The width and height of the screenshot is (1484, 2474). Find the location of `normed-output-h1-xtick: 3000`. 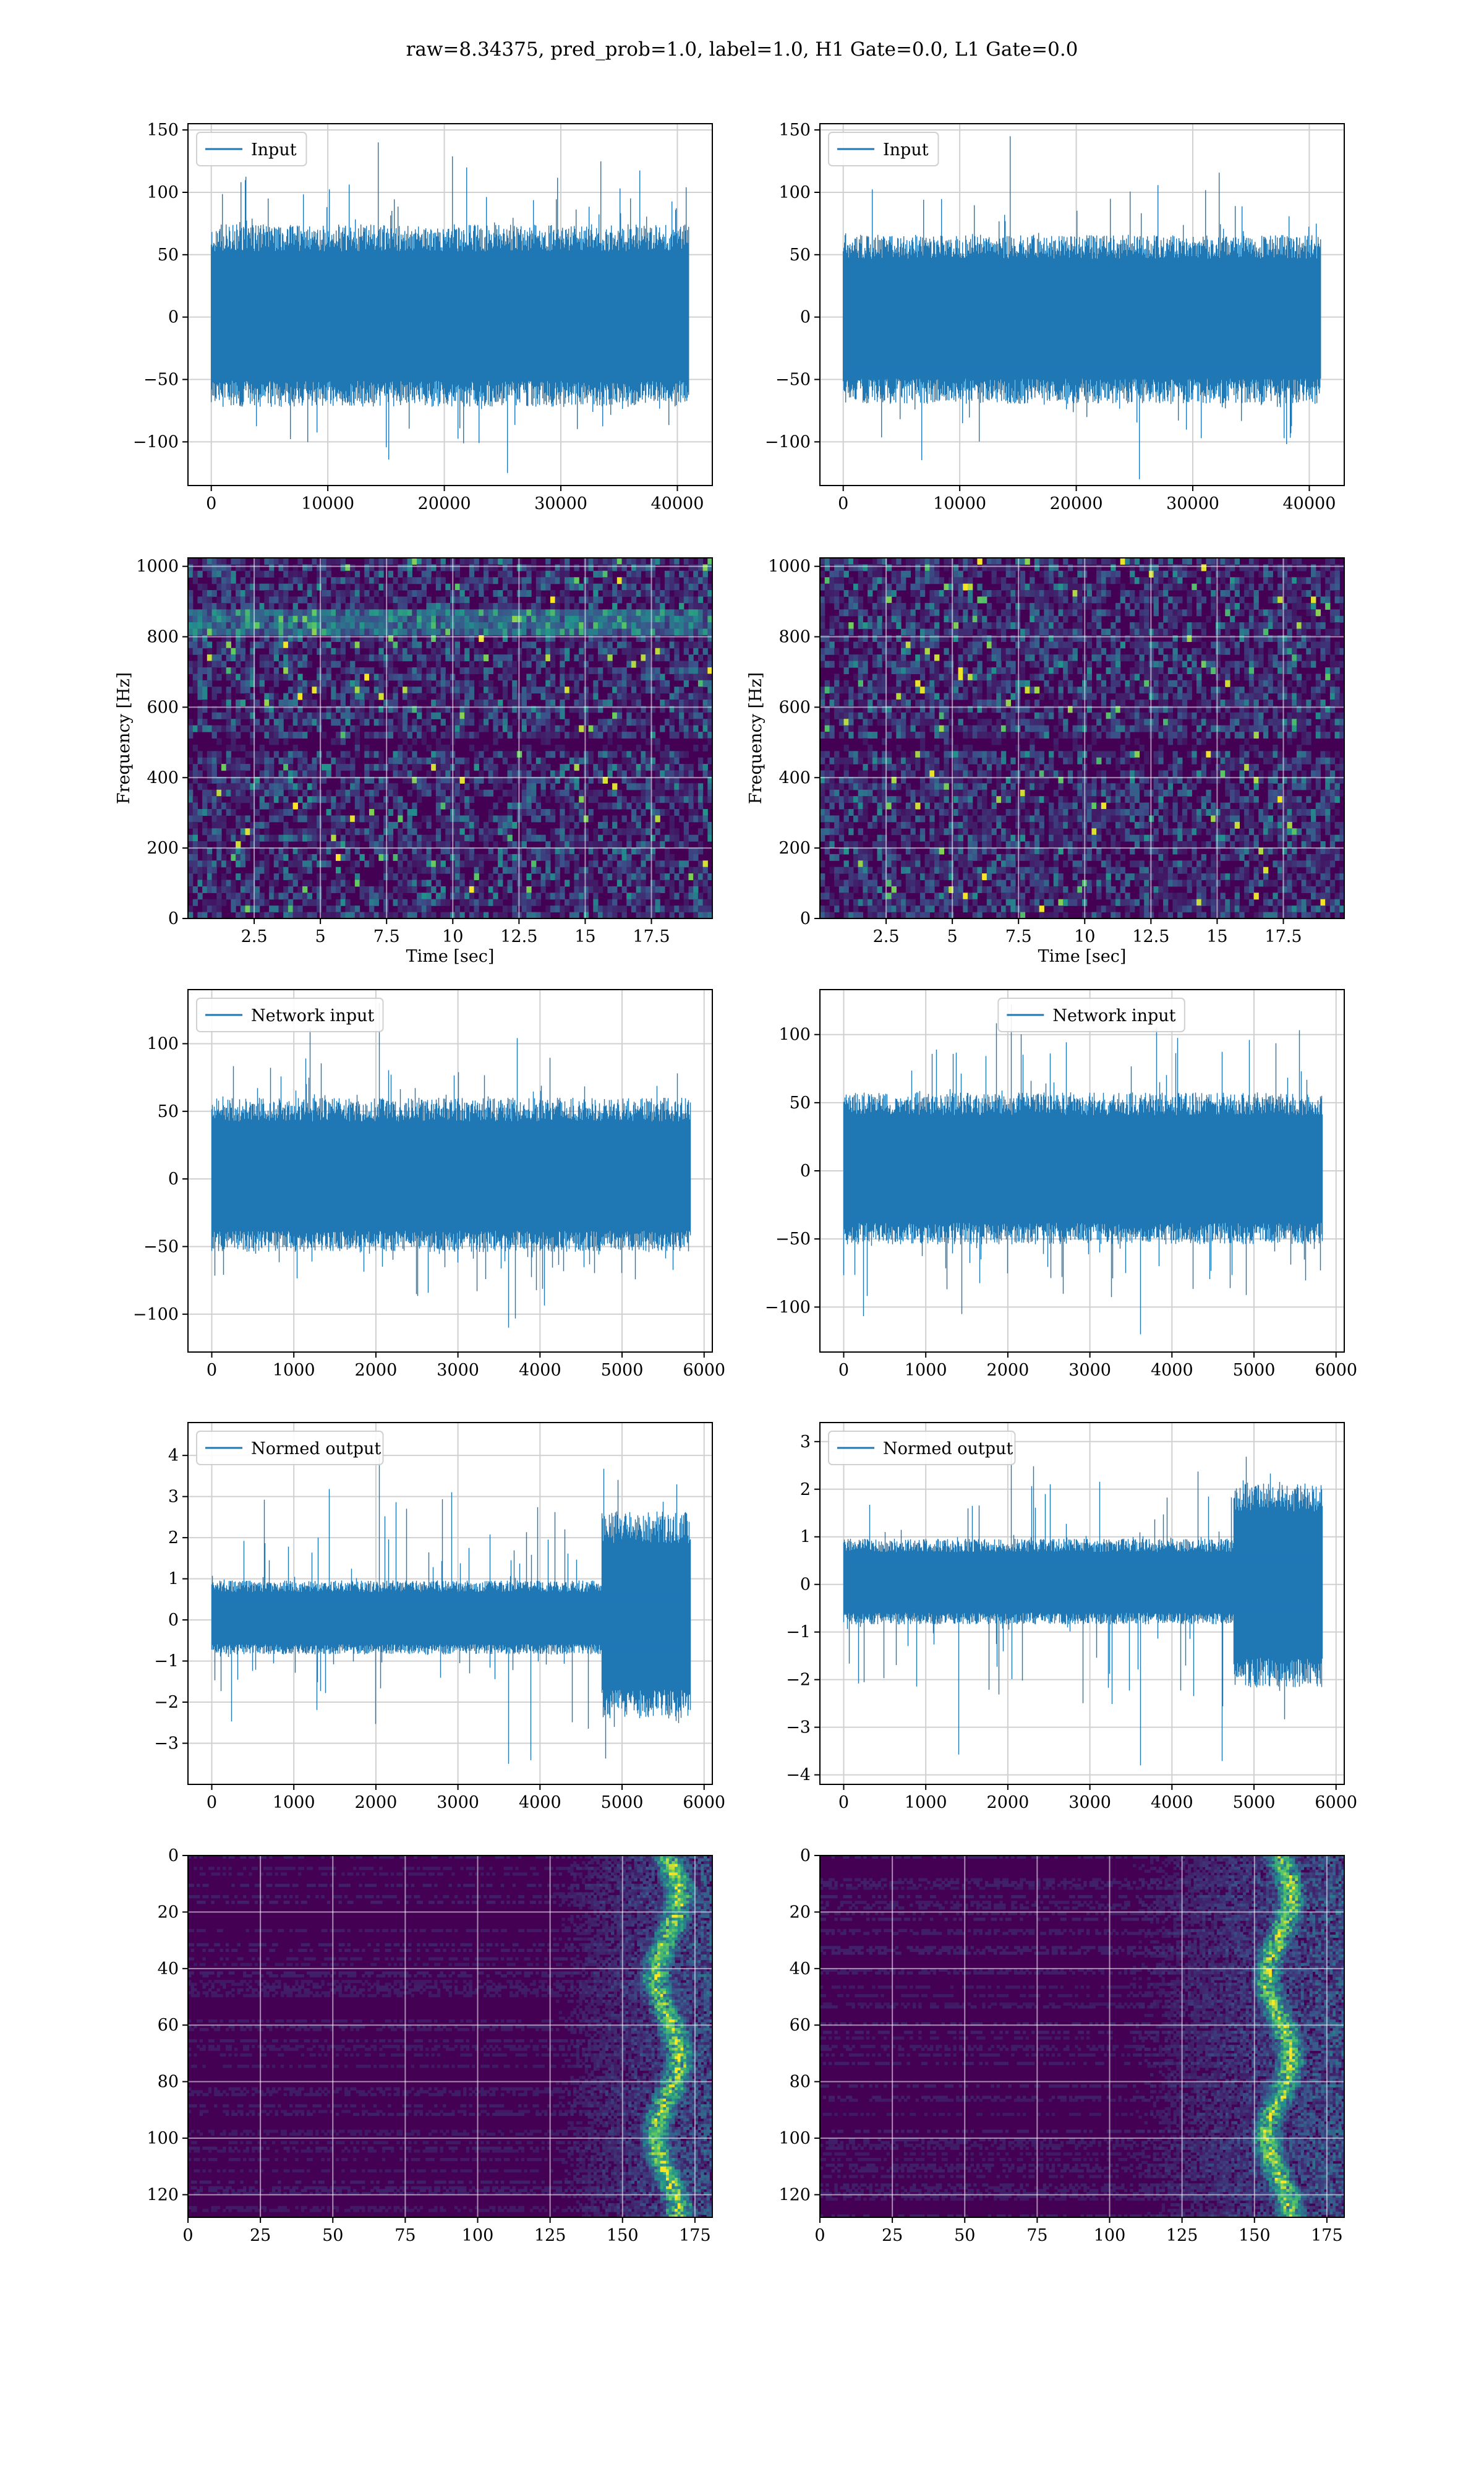

normed-output-h1-xtick: 3000 is located at coordinates (458, 1802).